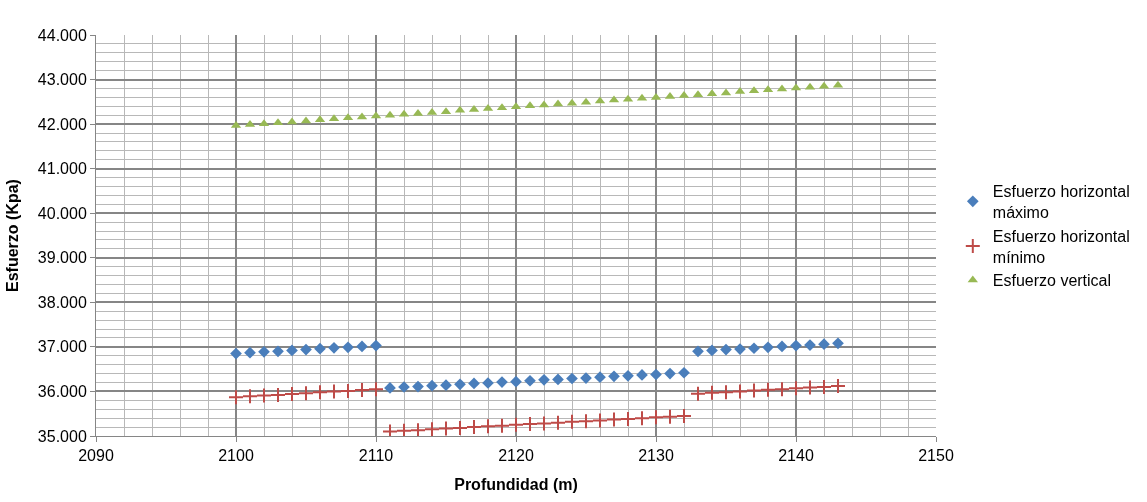  Describe the element at coordinates (62, 258) in the screenshot. I see `y-tick-label: 39.000` at that location.